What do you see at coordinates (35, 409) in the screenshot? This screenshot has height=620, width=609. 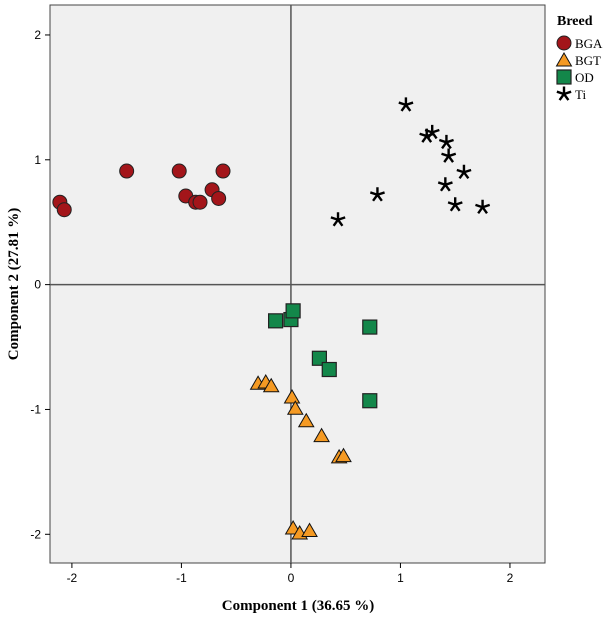 I see `y-tick-label: -1` at bounding box center [35, 409].